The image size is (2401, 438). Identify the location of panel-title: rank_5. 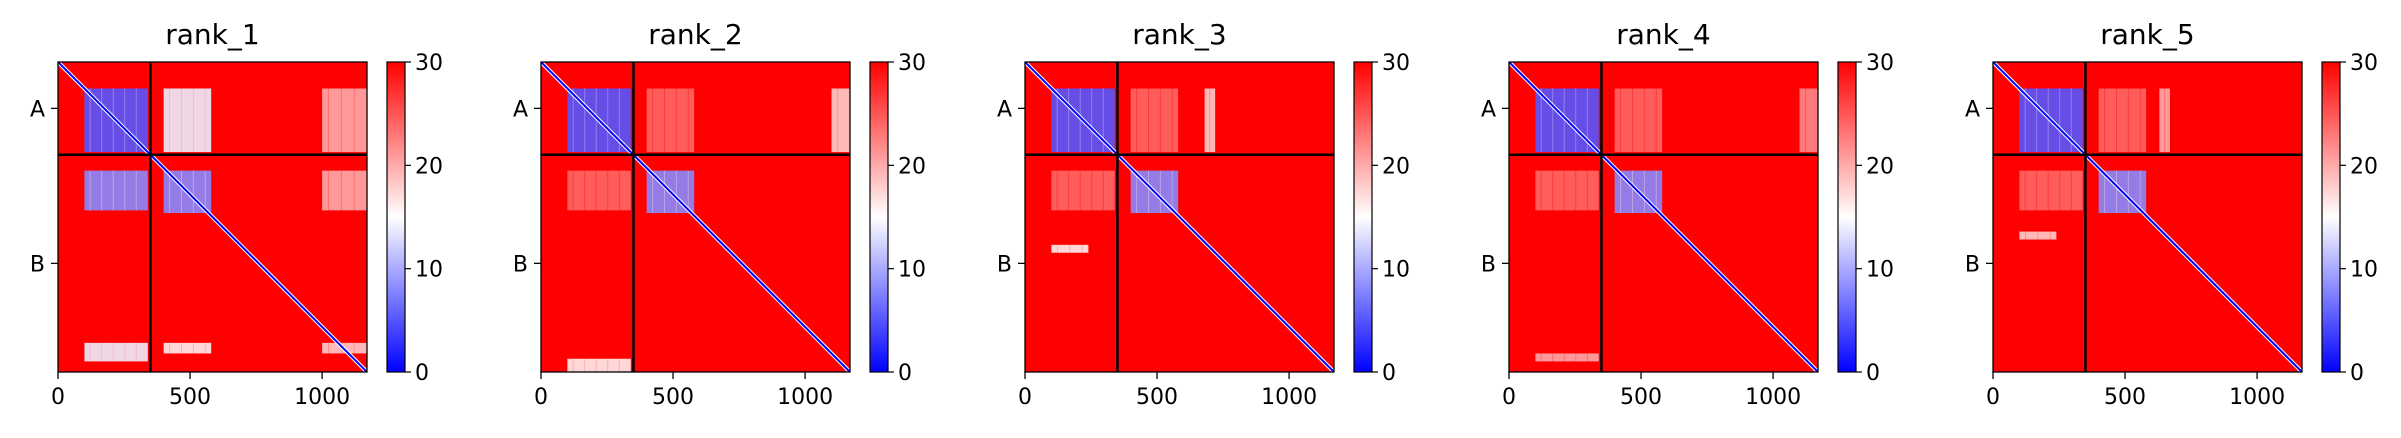
(2147, 34).